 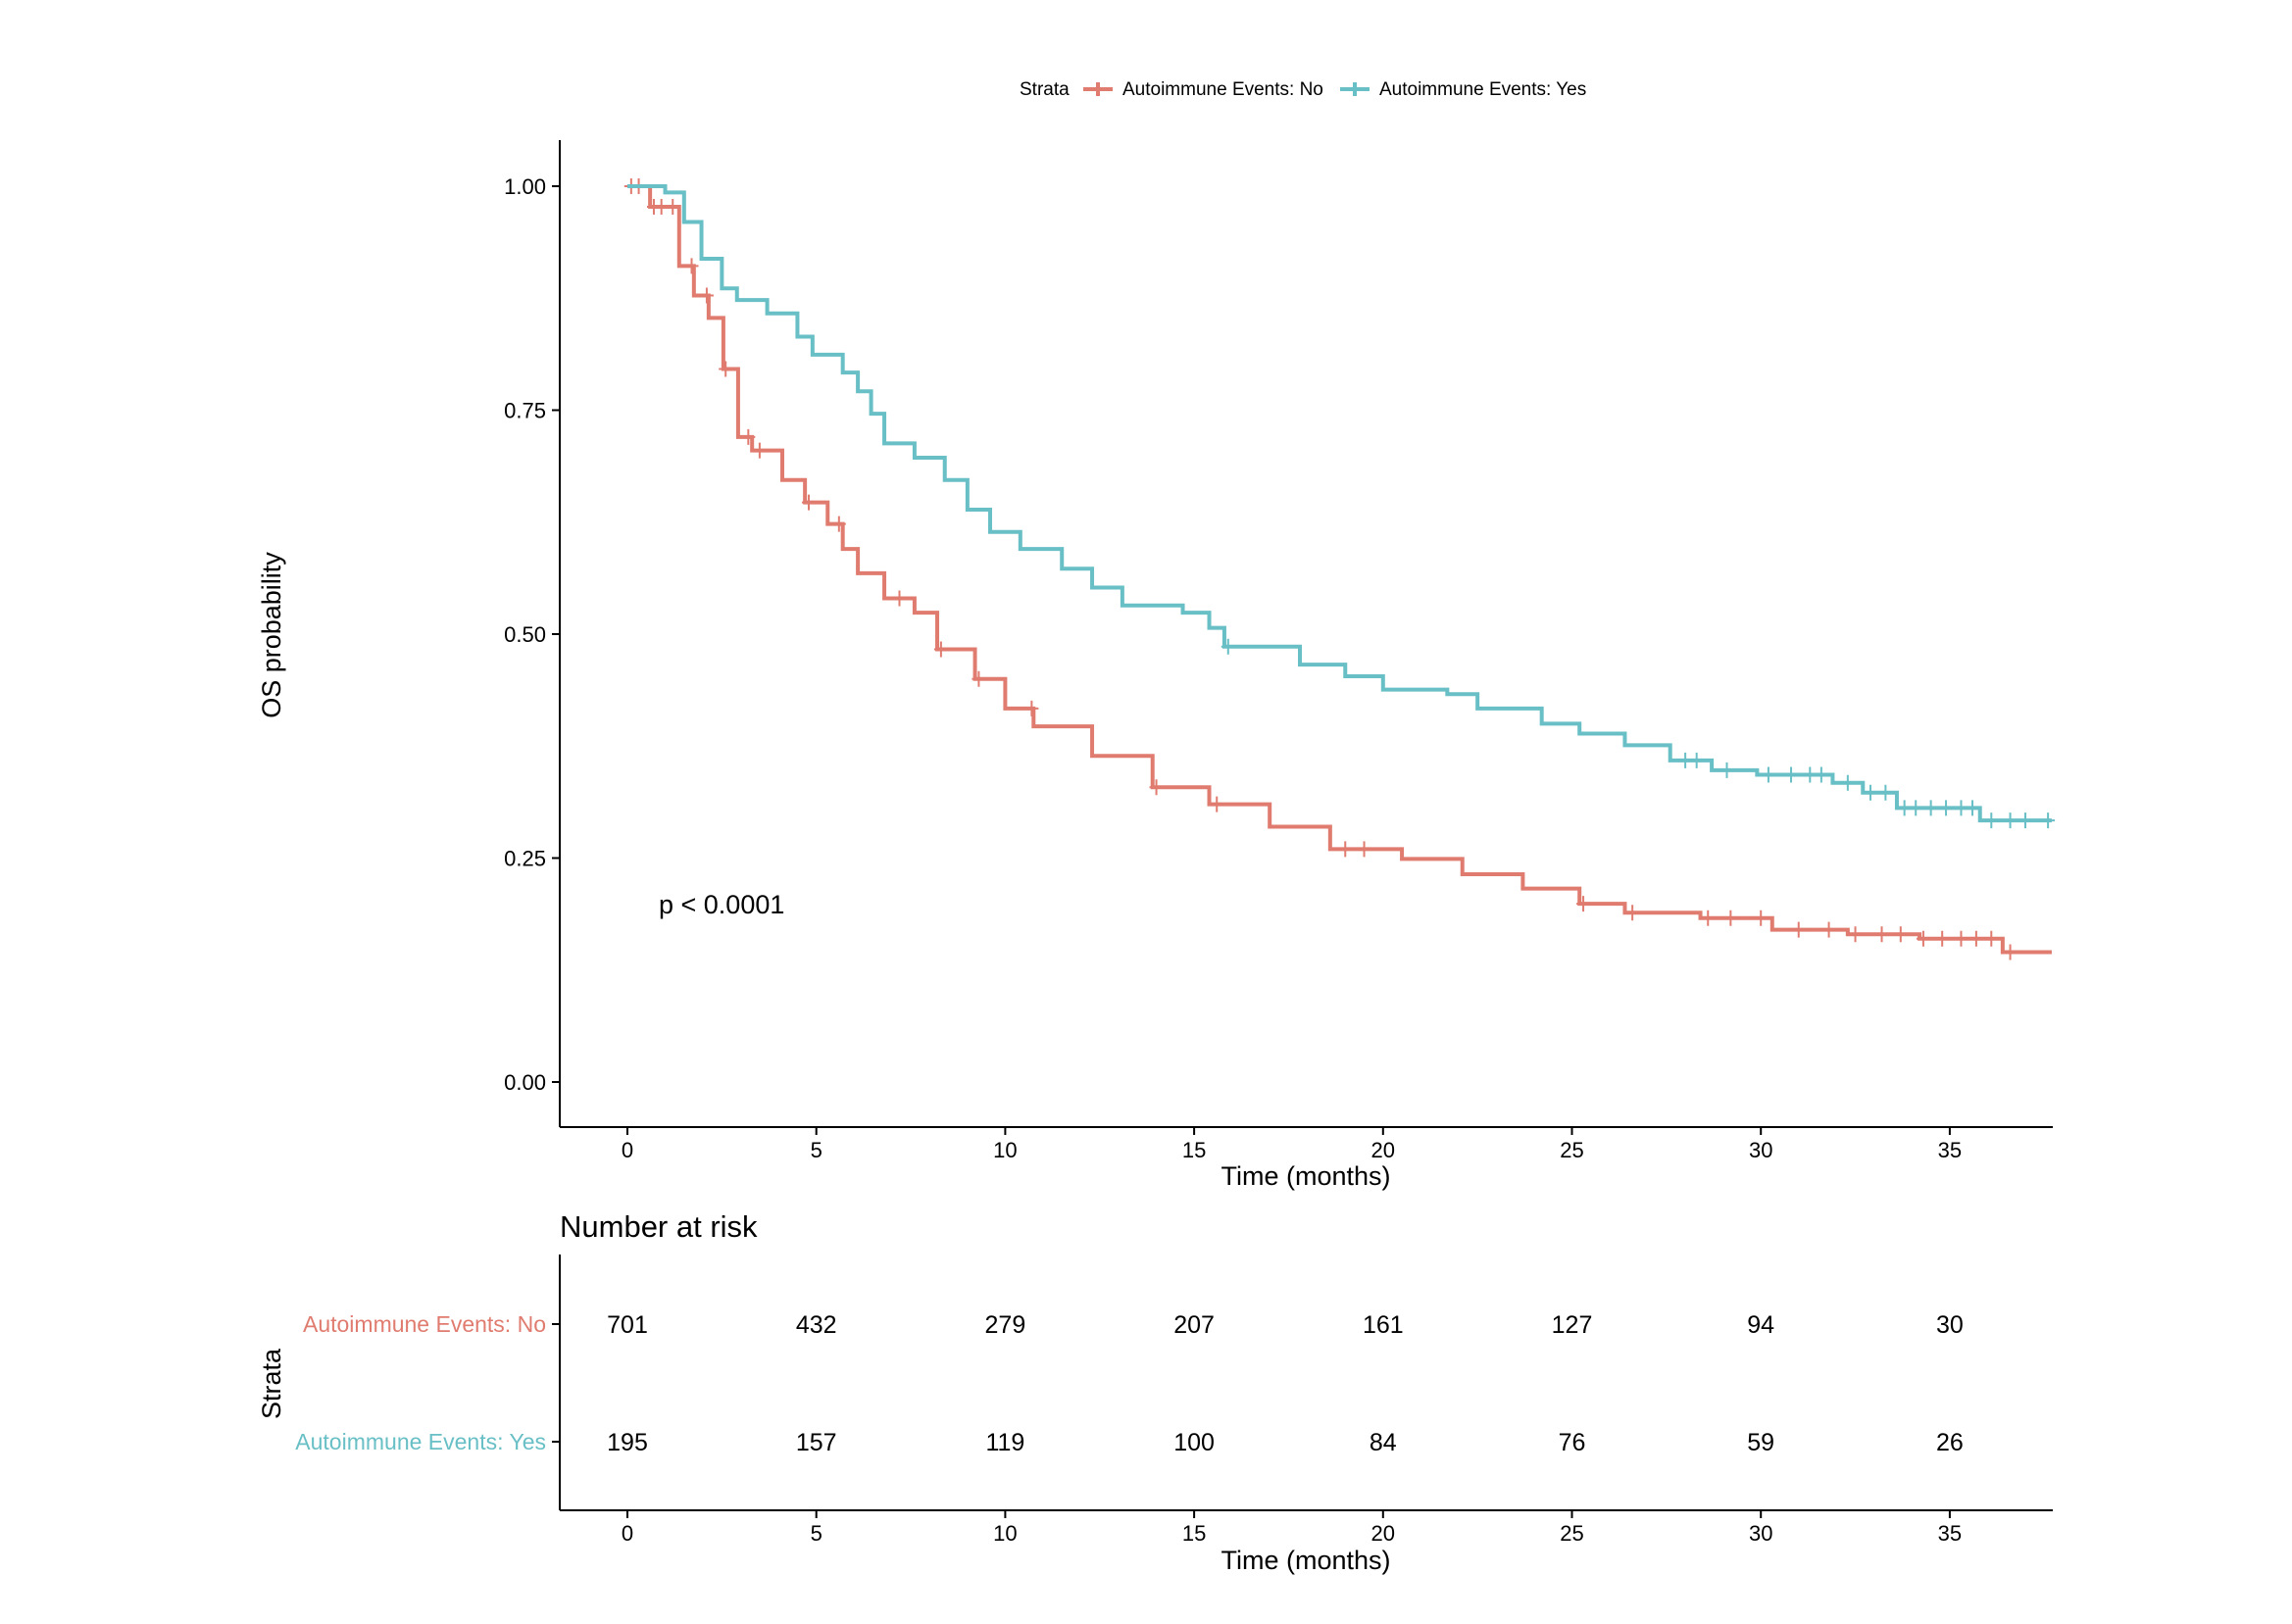 I want to click on risk-x-tick-label: 30, so click(x=1760, y=1534).